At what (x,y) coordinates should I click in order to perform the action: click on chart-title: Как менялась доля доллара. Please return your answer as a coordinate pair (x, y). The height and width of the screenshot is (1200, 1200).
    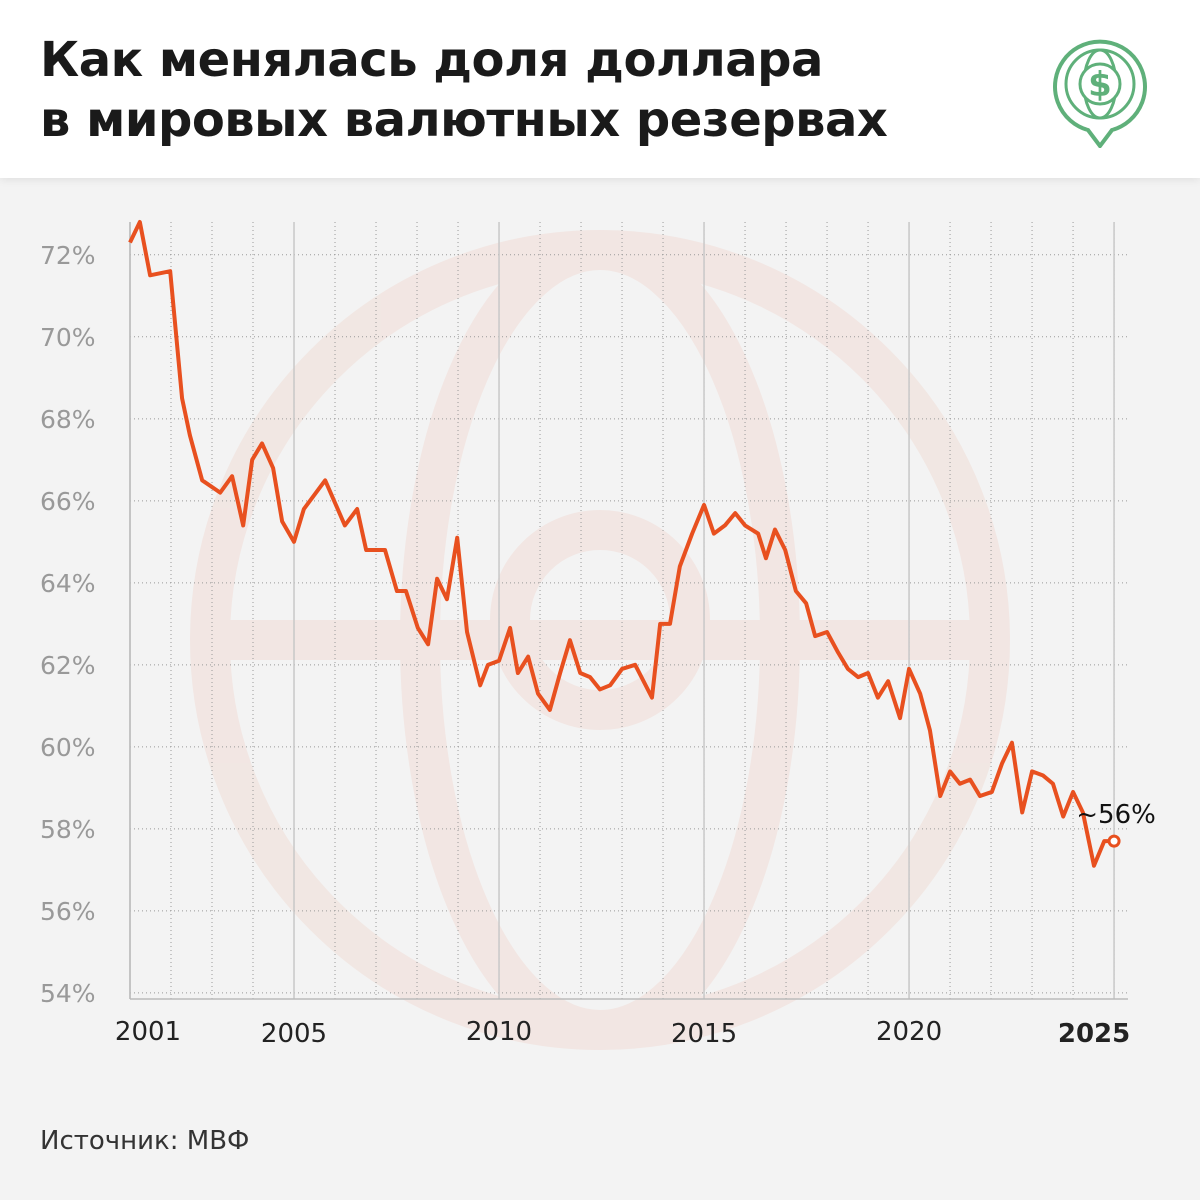
    Looking at the image, I should click on (431, 60).